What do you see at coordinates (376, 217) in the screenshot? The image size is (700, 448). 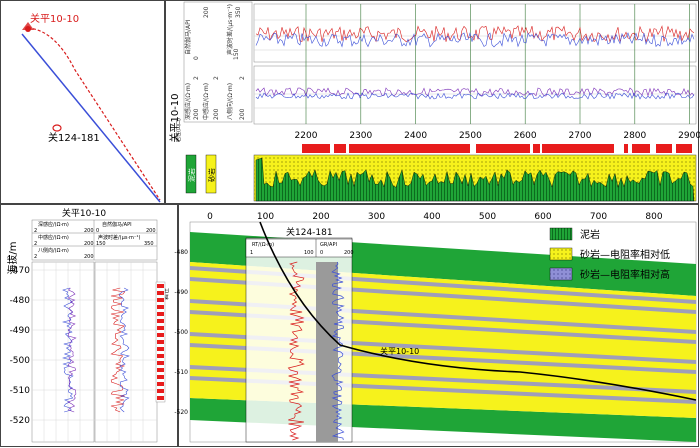 I see `section-x-tick-label: 300` at bounding box center [376, 217].